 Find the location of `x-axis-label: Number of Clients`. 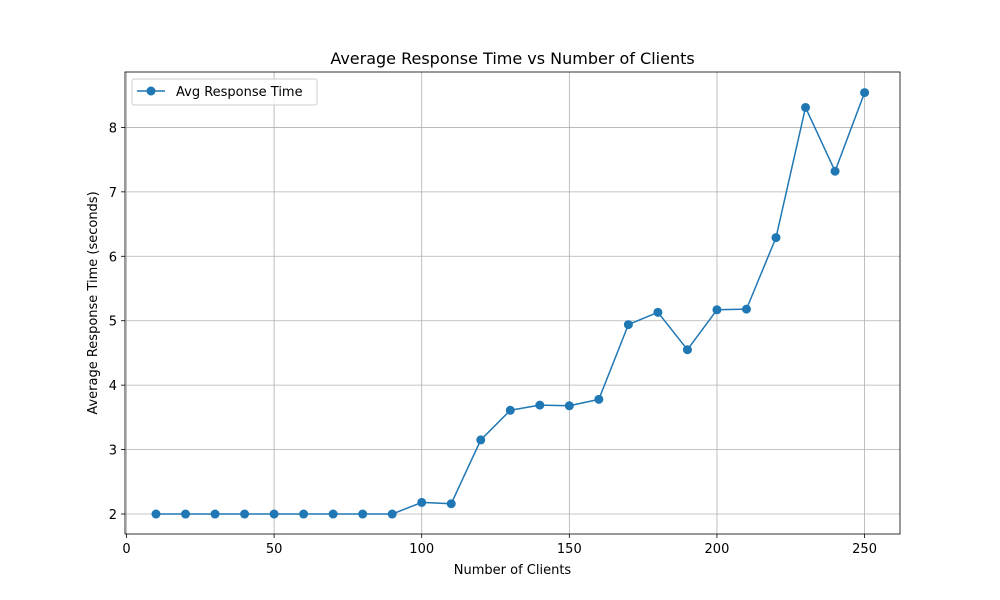

x-axis-label: Number of Clients is located at coordinates (513, 570).